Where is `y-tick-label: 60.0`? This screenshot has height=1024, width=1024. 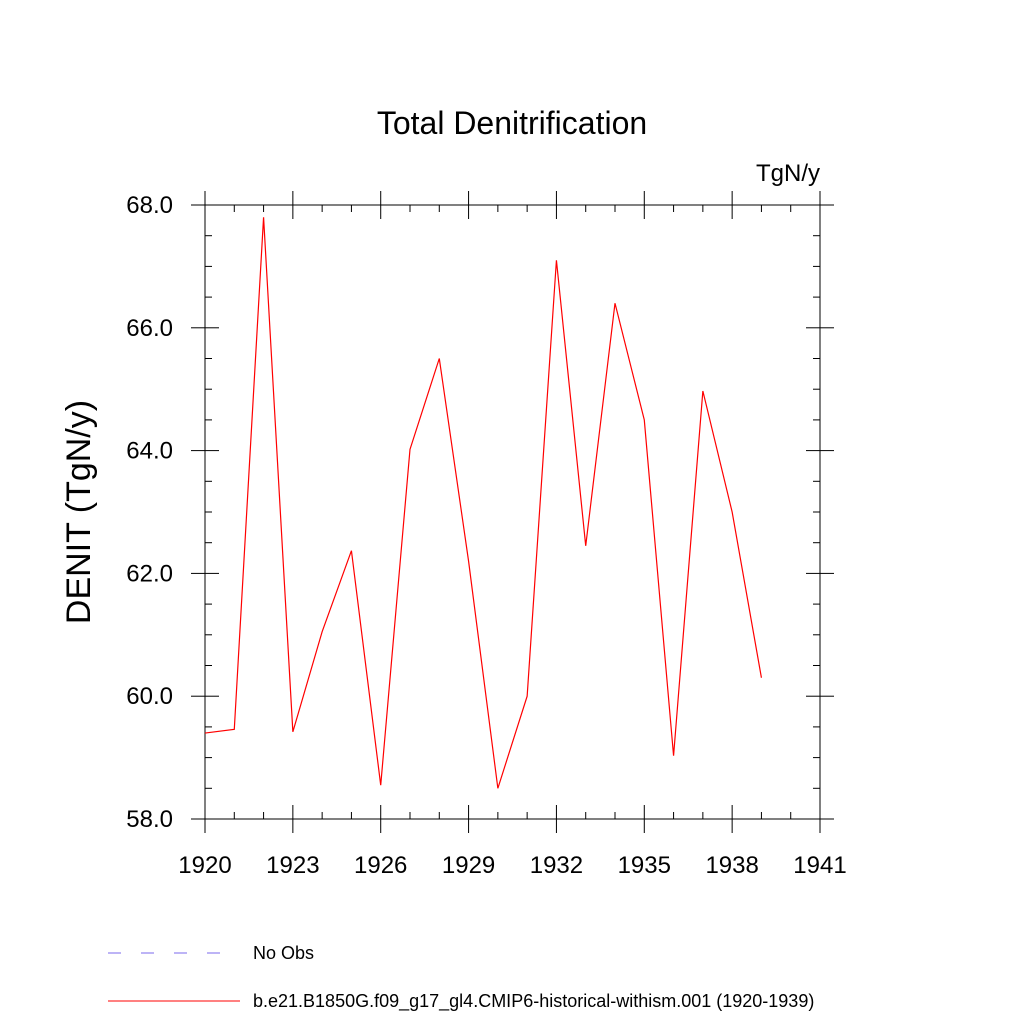 y-tick-label: 60.0 is located at coordinates (149, 696).